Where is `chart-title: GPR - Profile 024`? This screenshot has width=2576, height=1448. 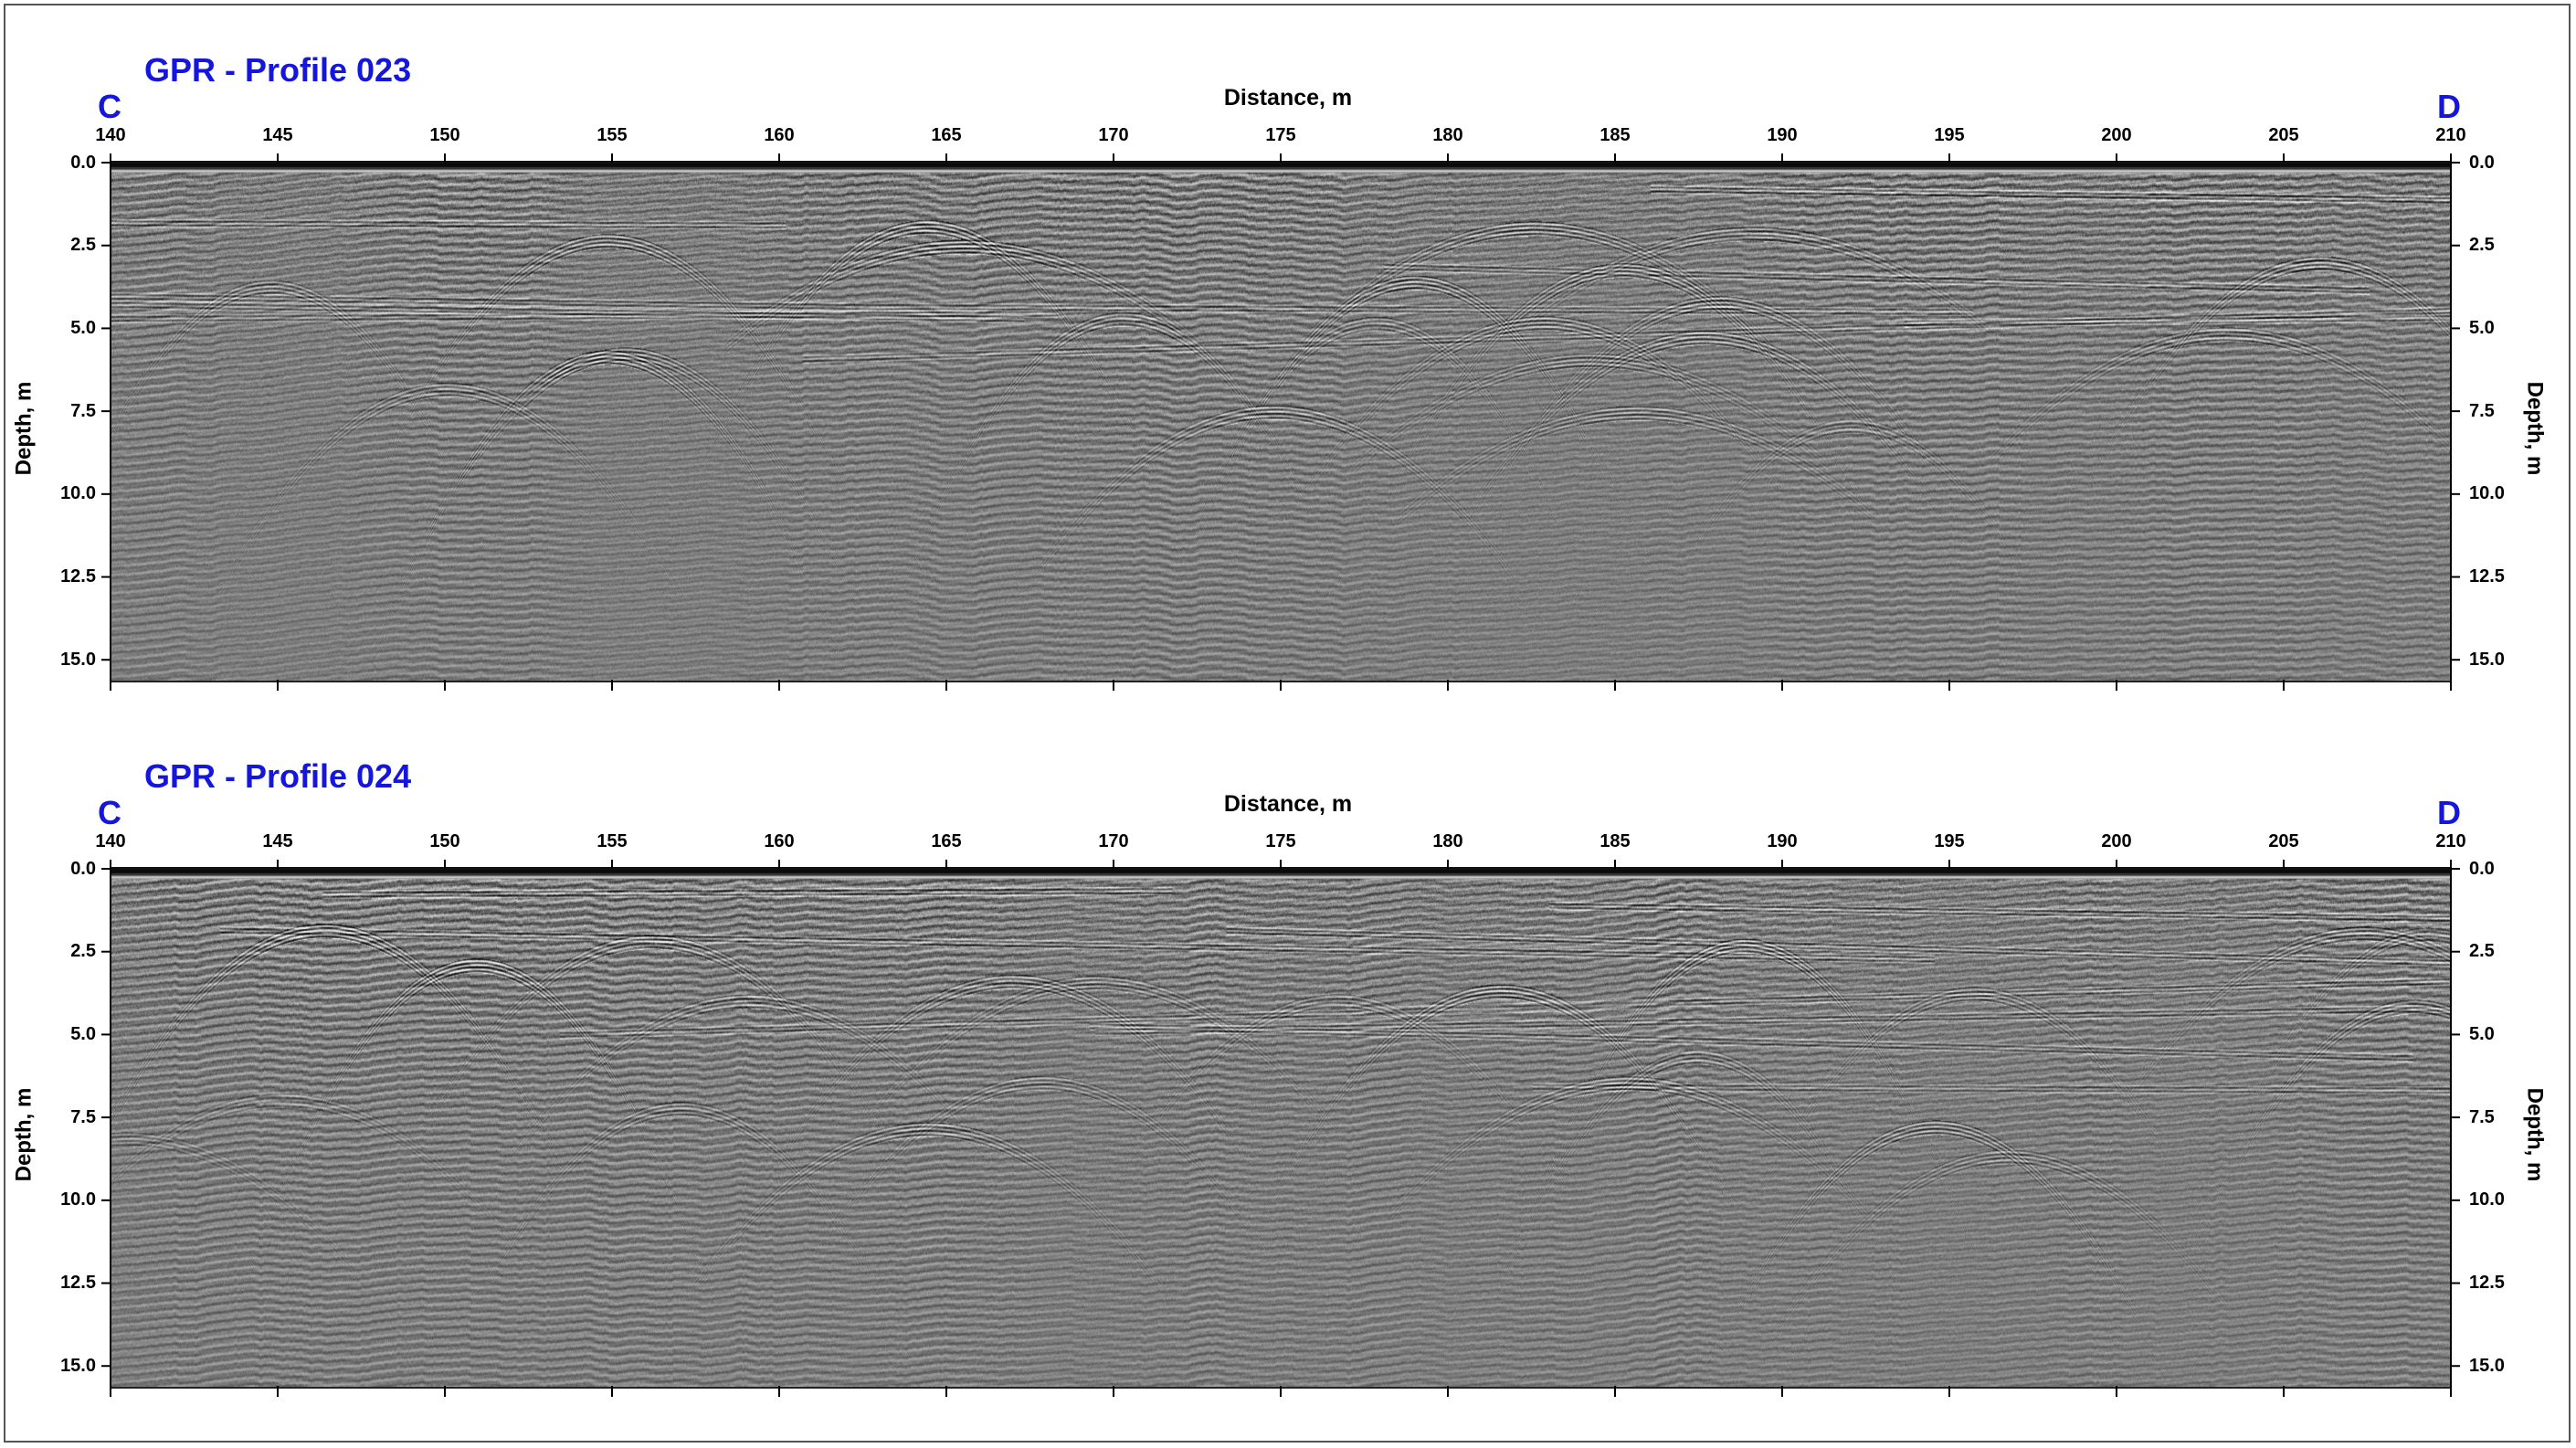
chart-title: GPR - Profile 024 is located at coordinates (278, 776).